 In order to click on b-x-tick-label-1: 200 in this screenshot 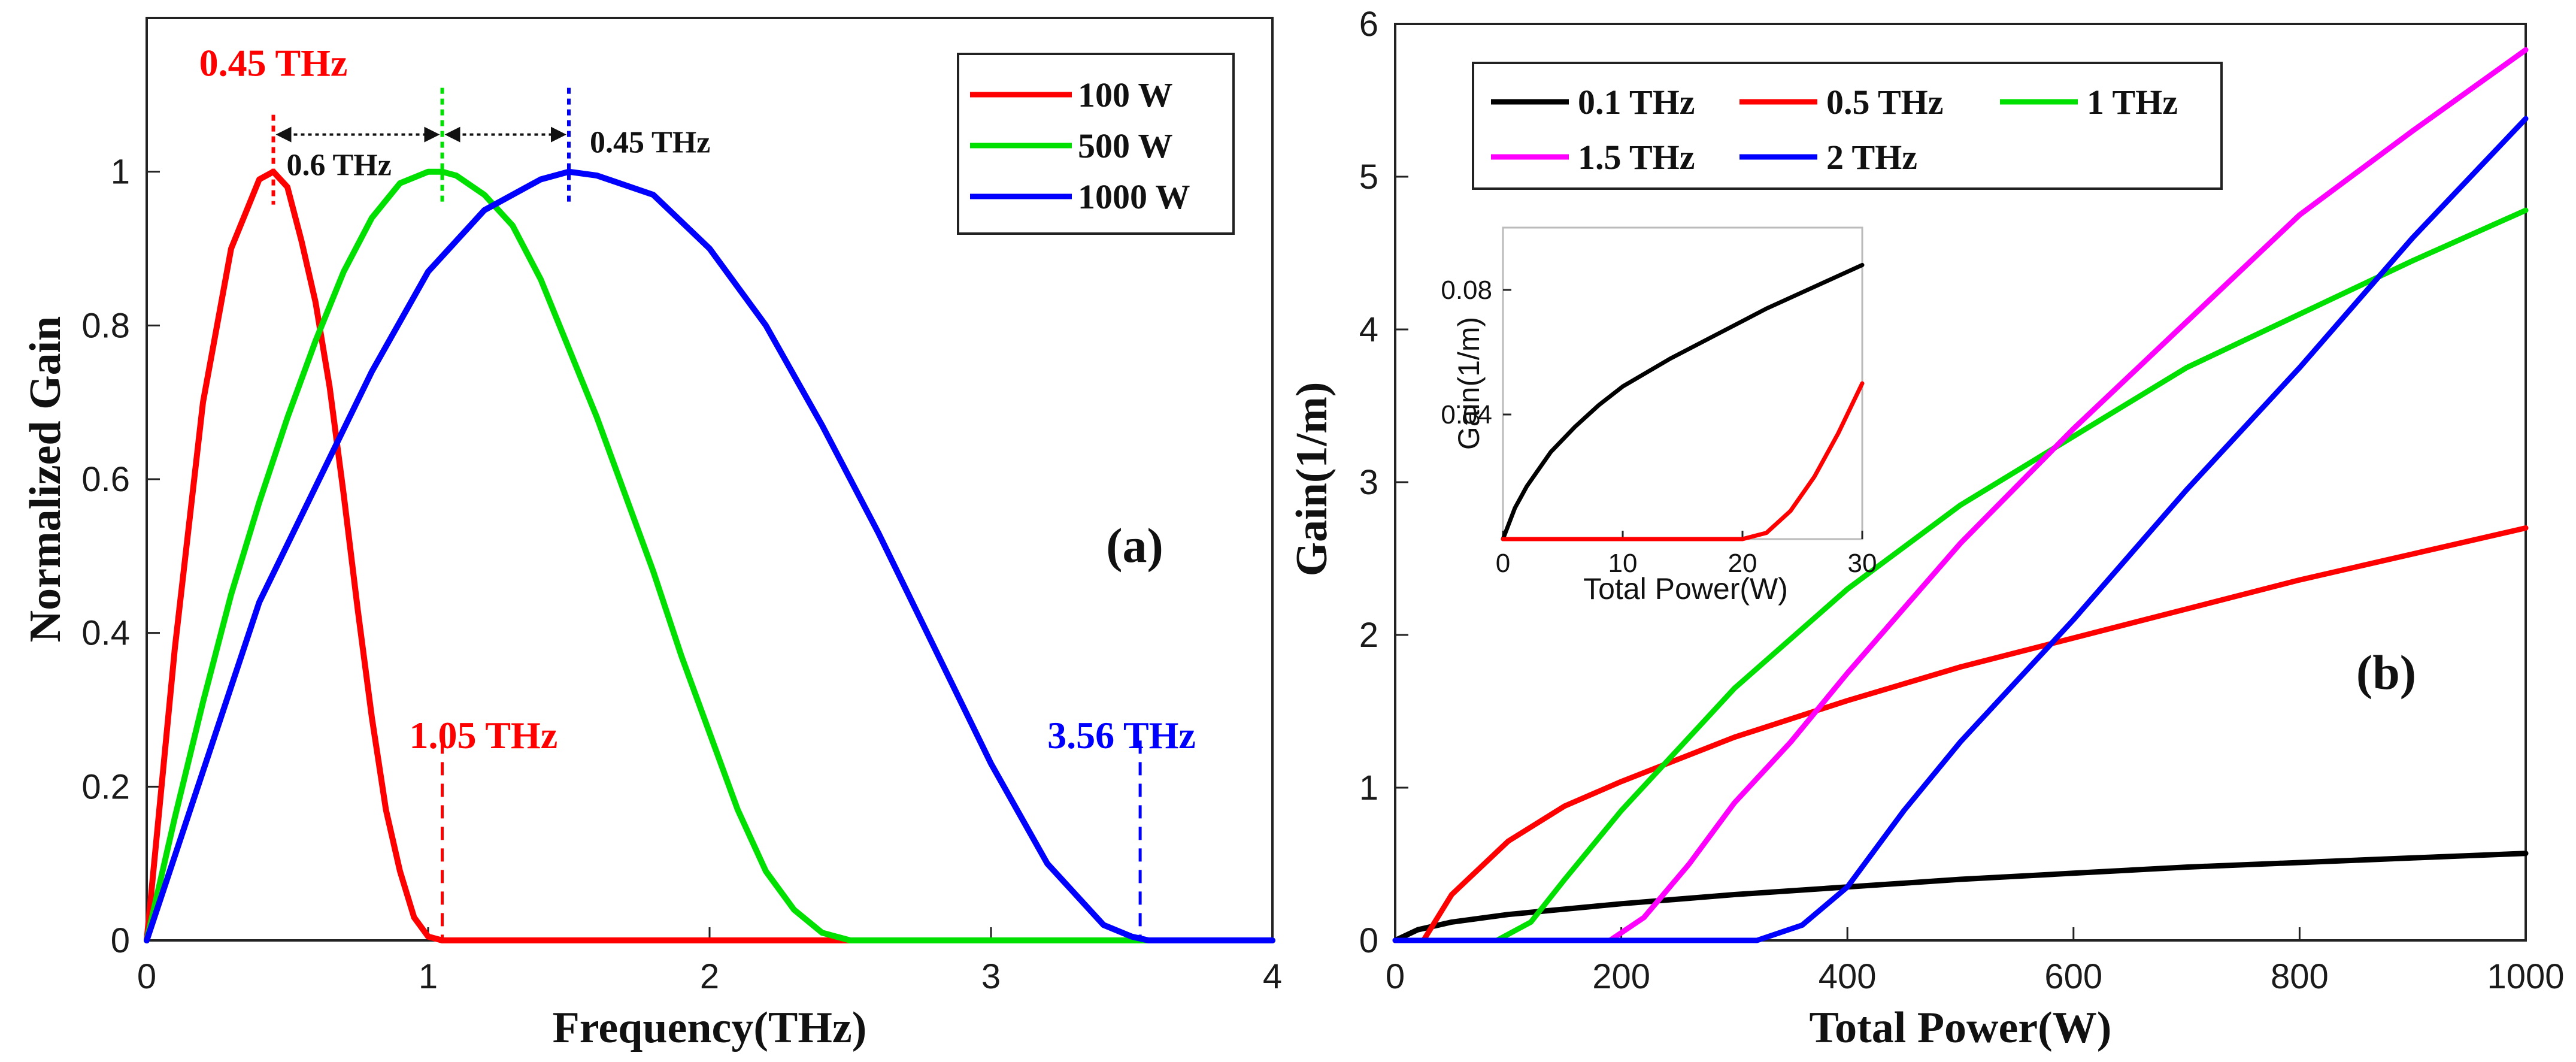, I will do `click(1621, 977)`.